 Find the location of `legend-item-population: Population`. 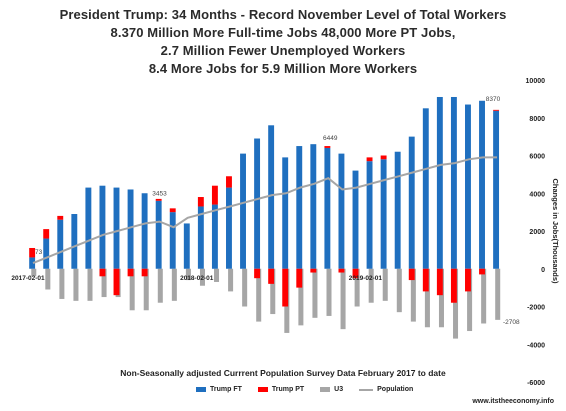

legend-item-population: Population is located at coordinates (386, 389).